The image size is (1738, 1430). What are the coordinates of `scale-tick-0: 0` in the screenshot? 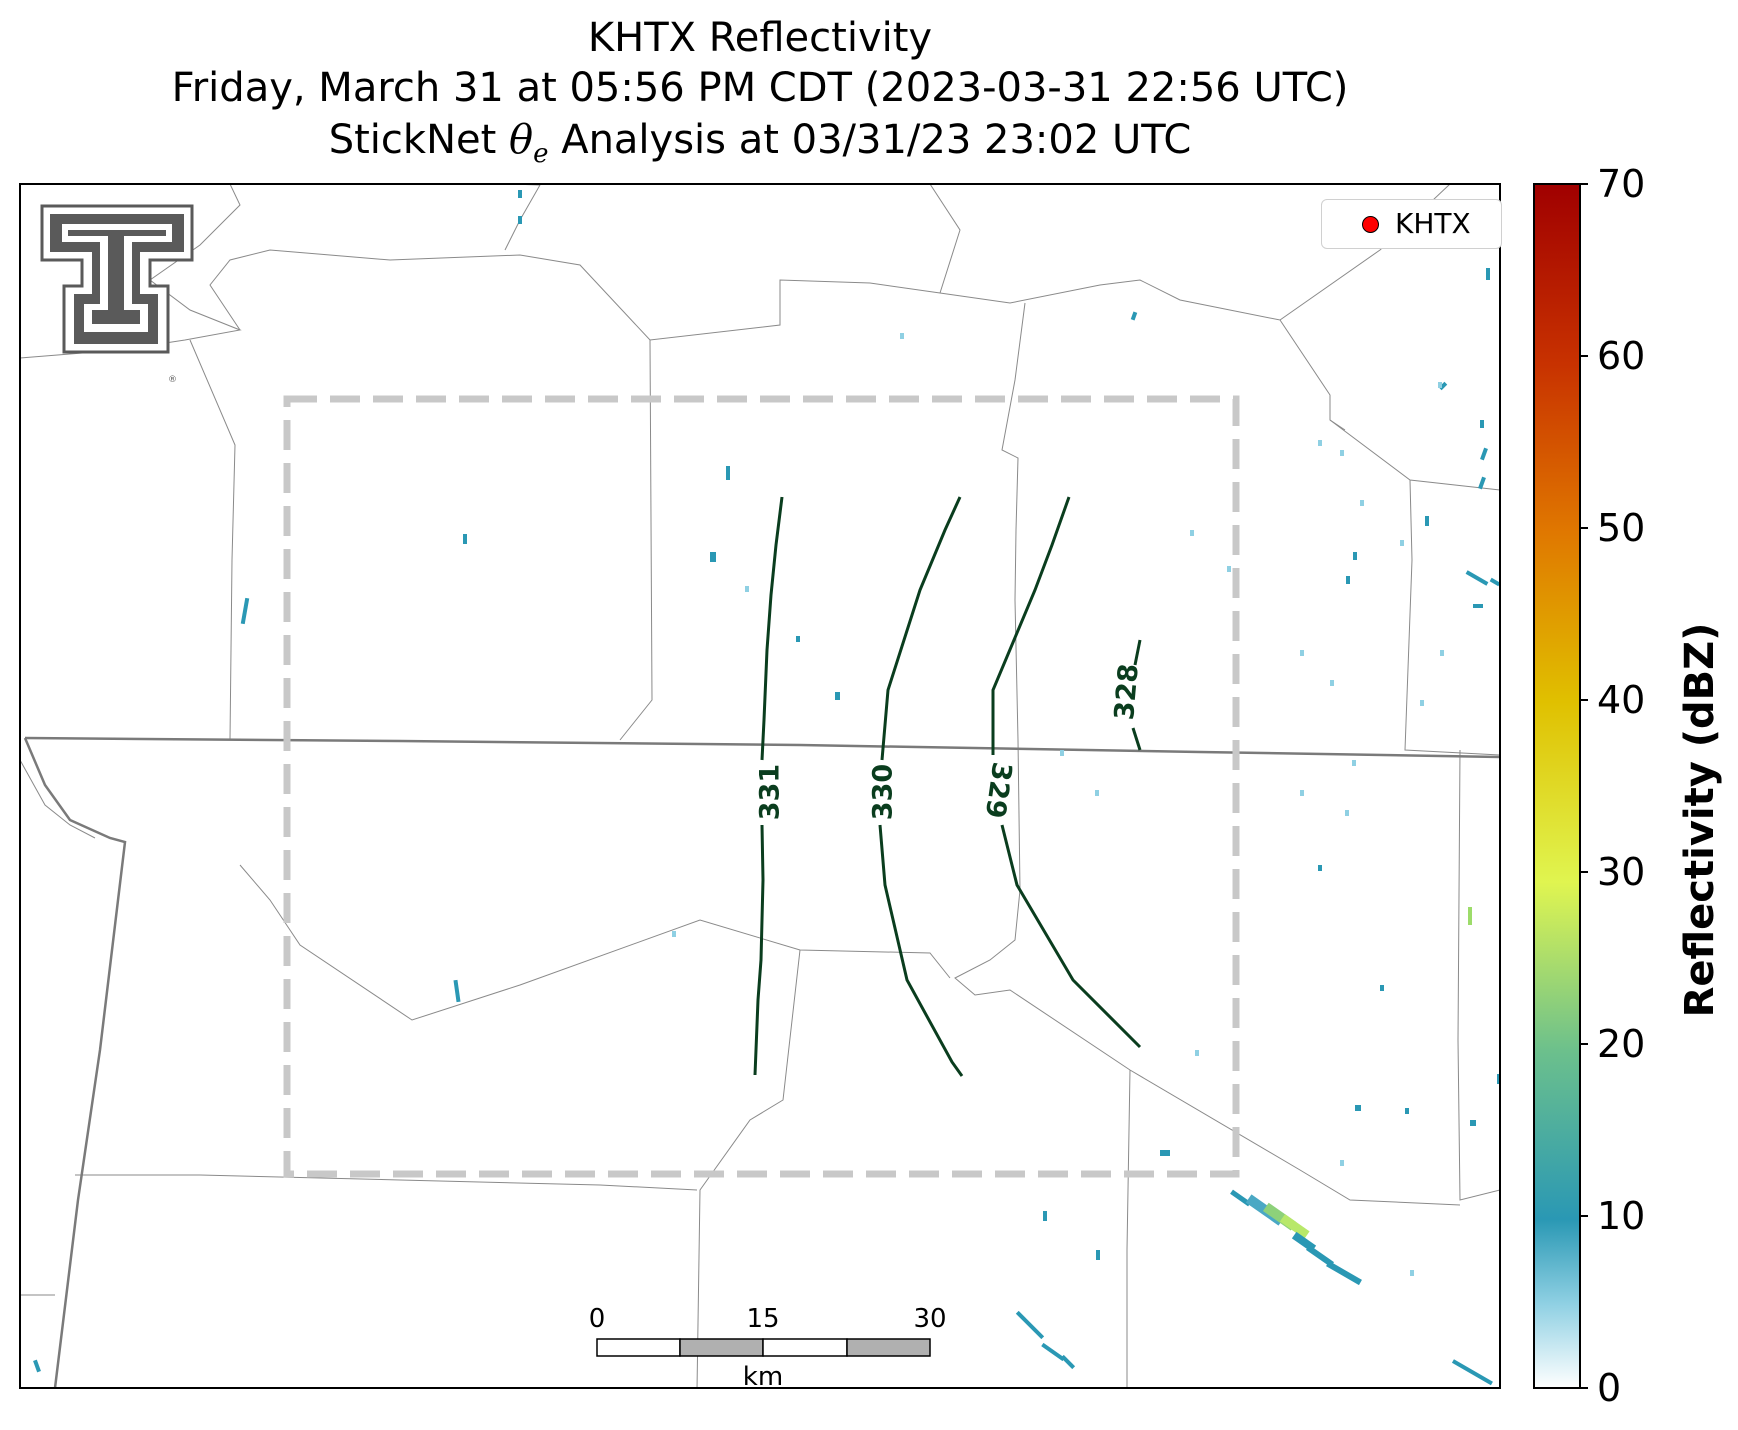 It's located at (597, 1319).